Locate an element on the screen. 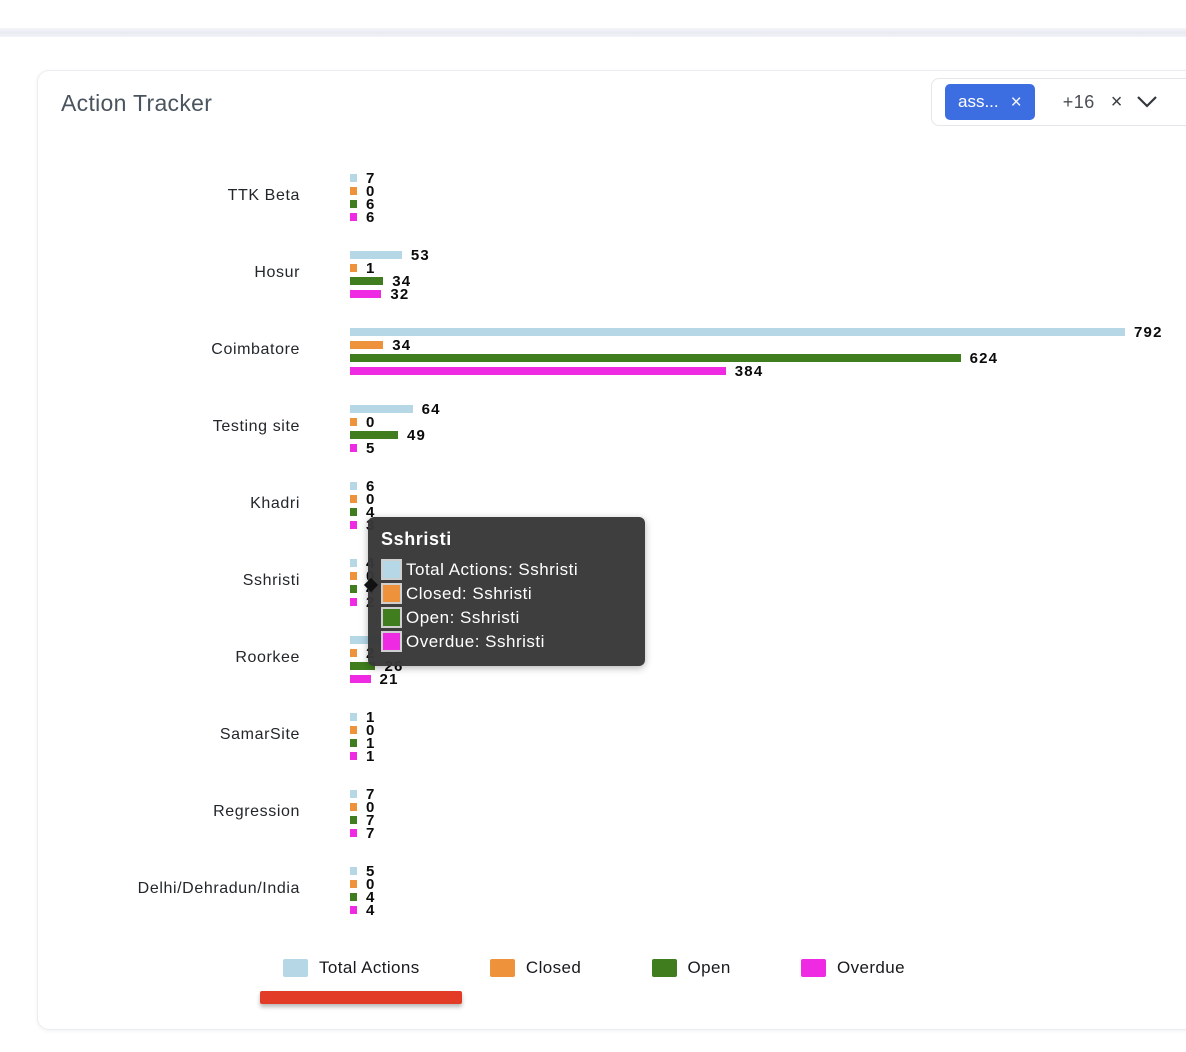  legend-item-closed: Closed is located at coordinates (535, 968).